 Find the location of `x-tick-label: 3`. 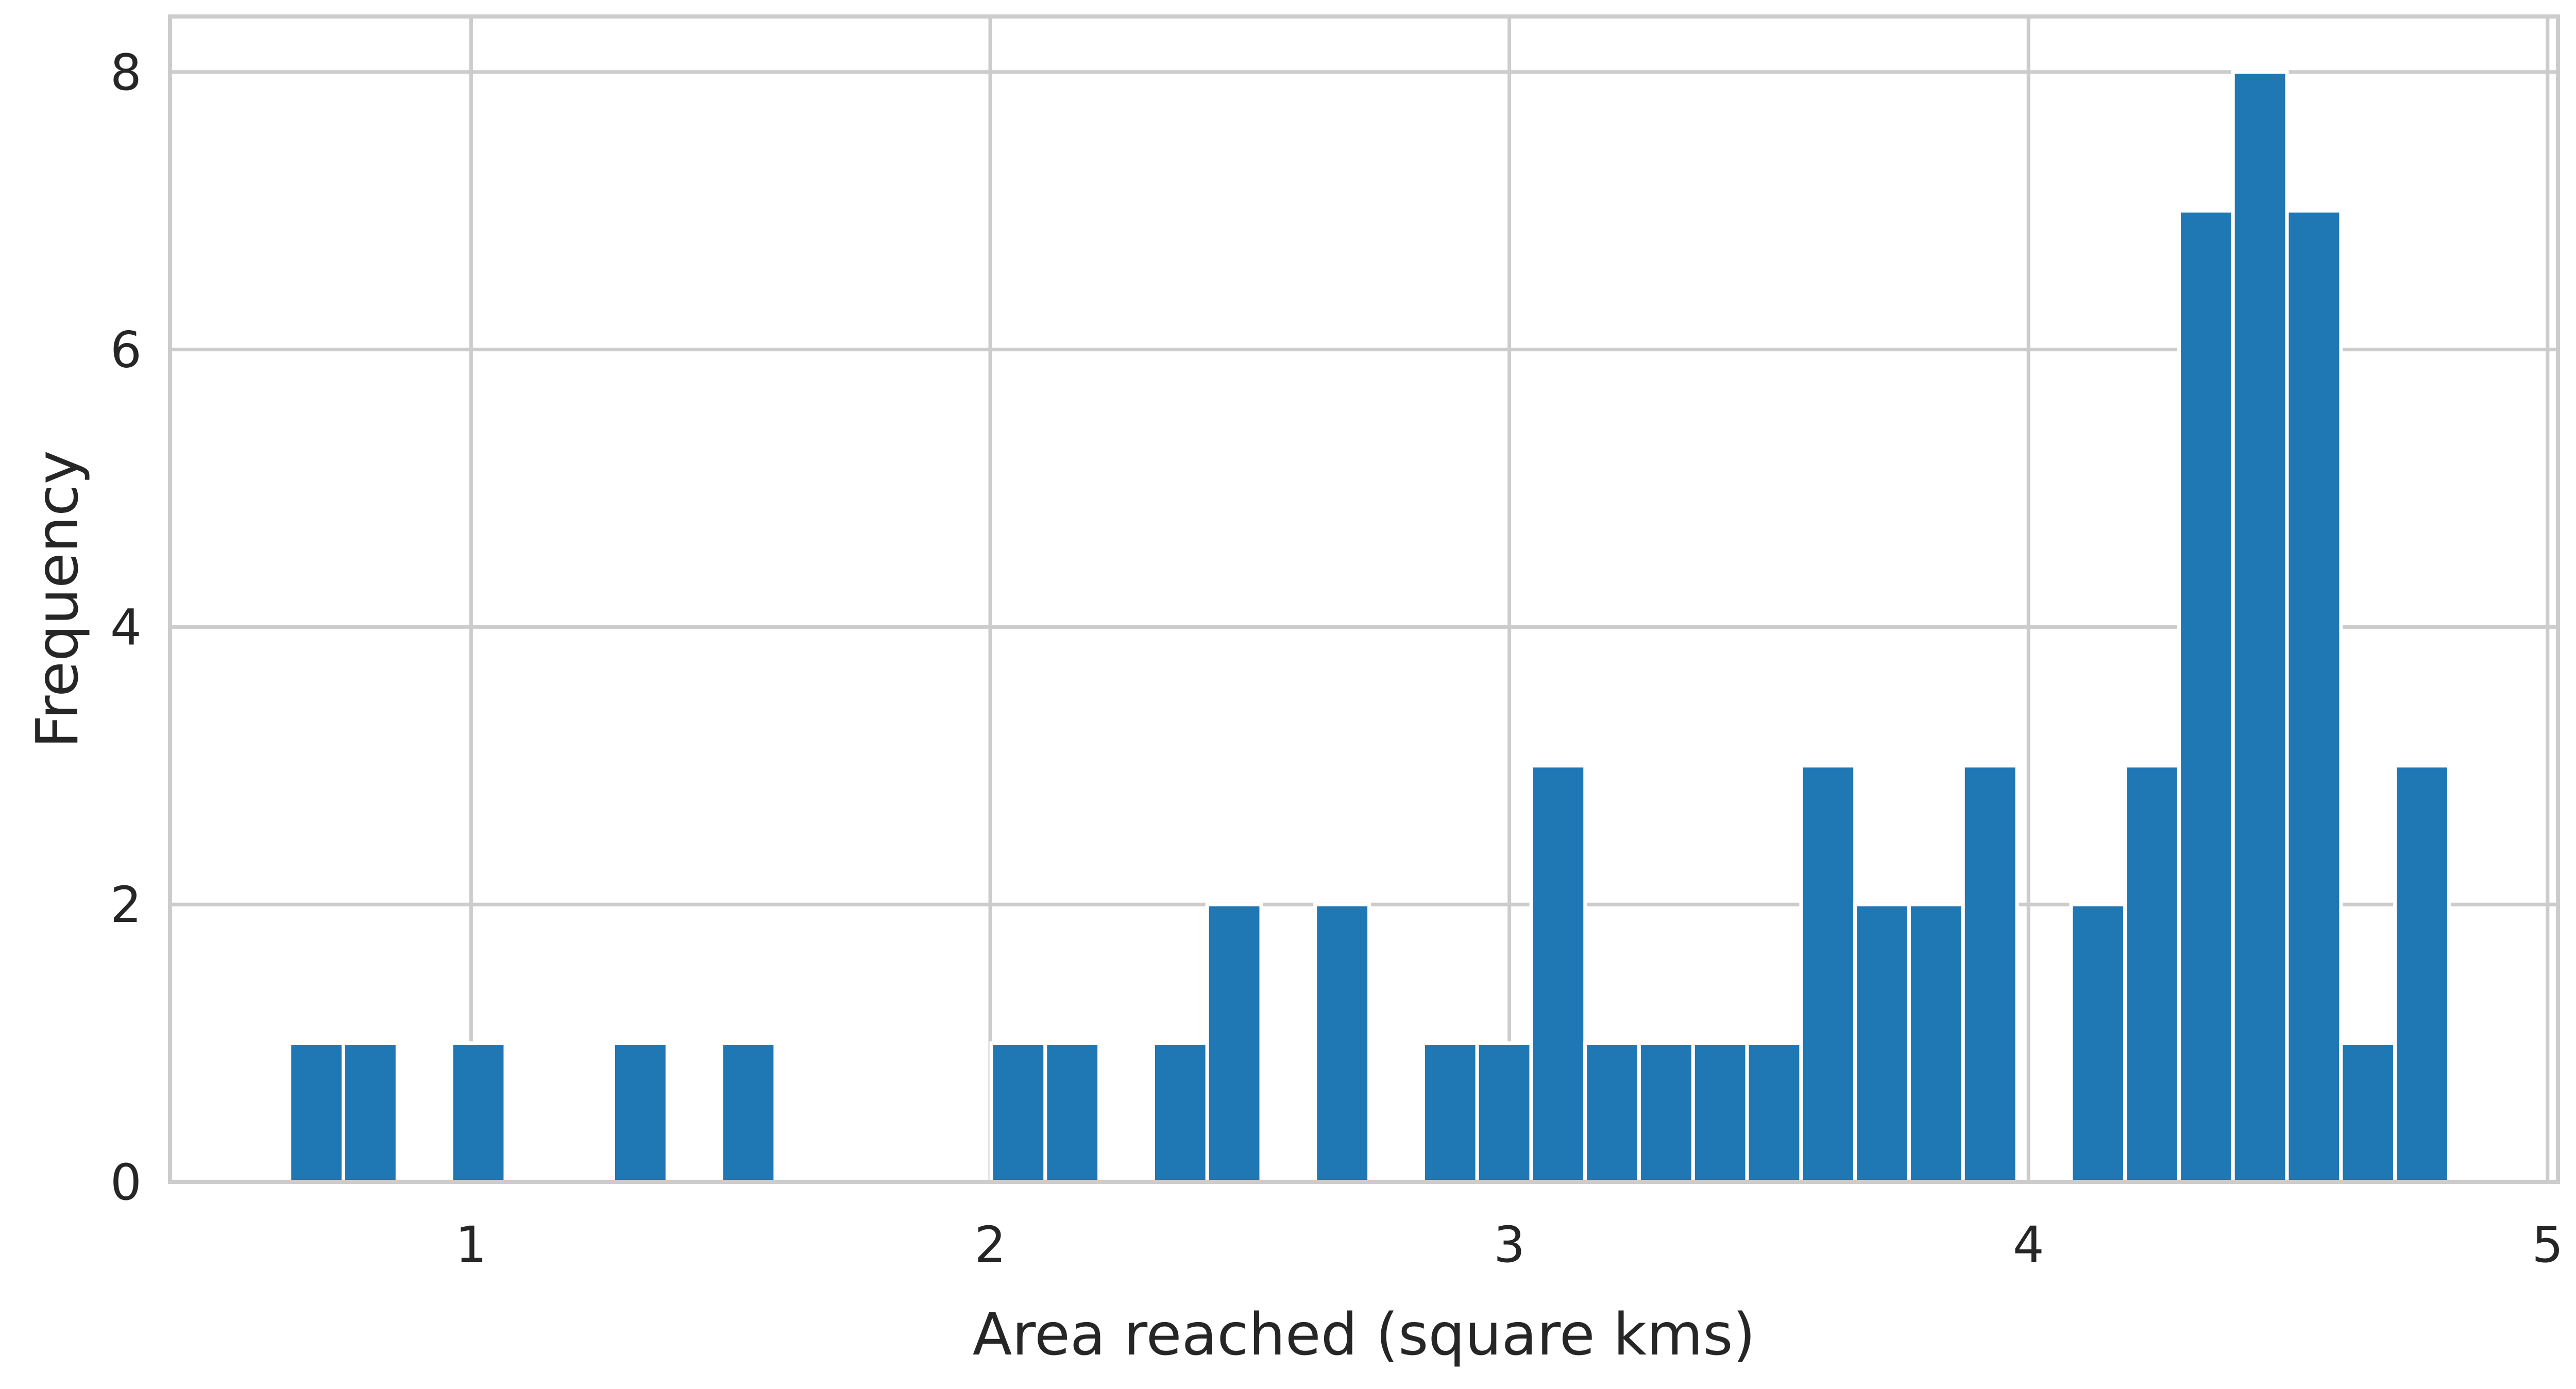

x-tick-label: 3 is located at coordinates (1509, 1245).